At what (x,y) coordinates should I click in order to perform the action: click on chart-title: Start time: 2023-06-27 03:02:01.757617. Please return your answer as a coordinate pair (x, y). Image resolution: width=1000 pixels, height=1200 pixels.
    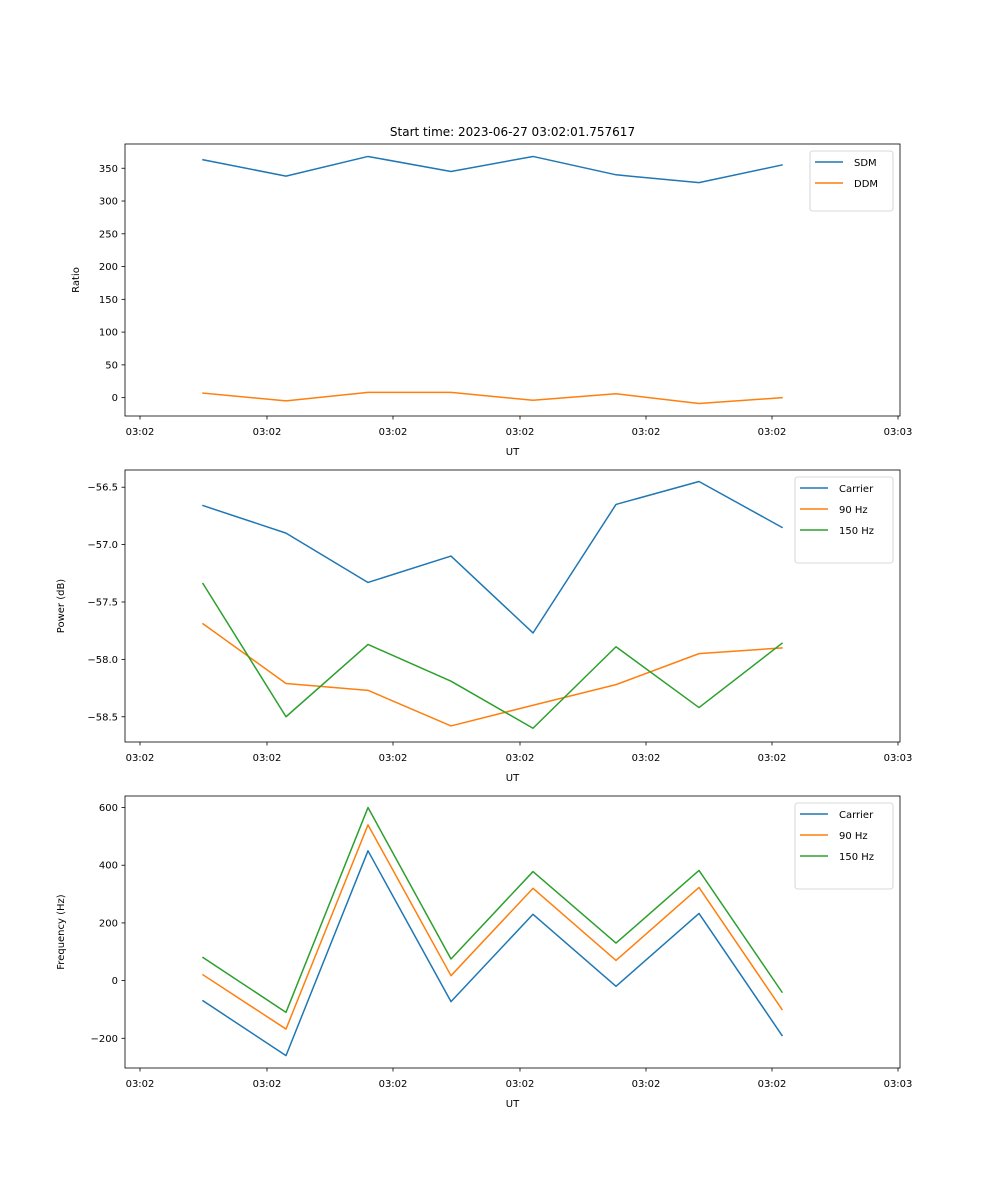
    Looking at the image, I should click on (512, 132).